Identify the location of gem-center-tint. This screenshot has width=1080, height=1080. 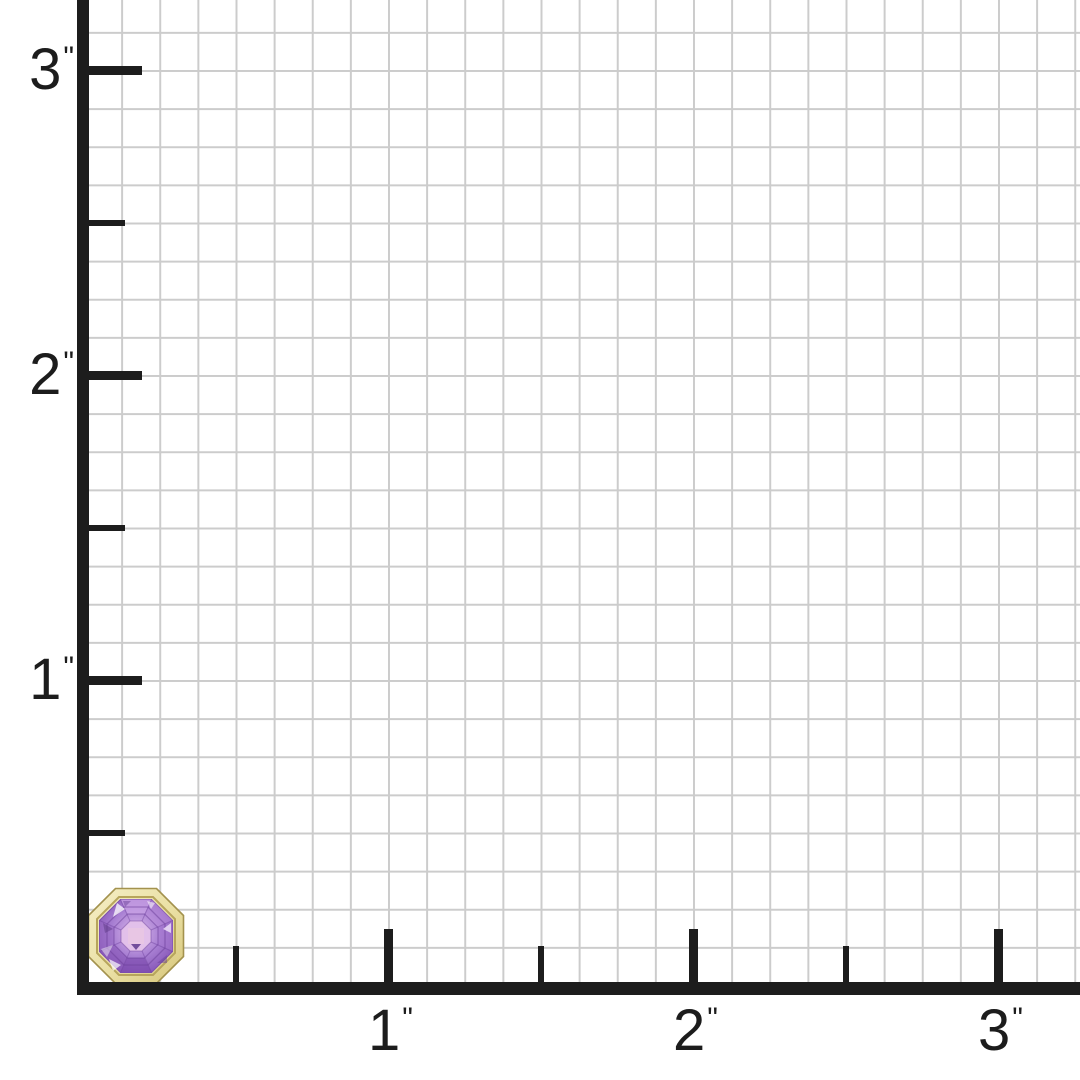
(136, 936).